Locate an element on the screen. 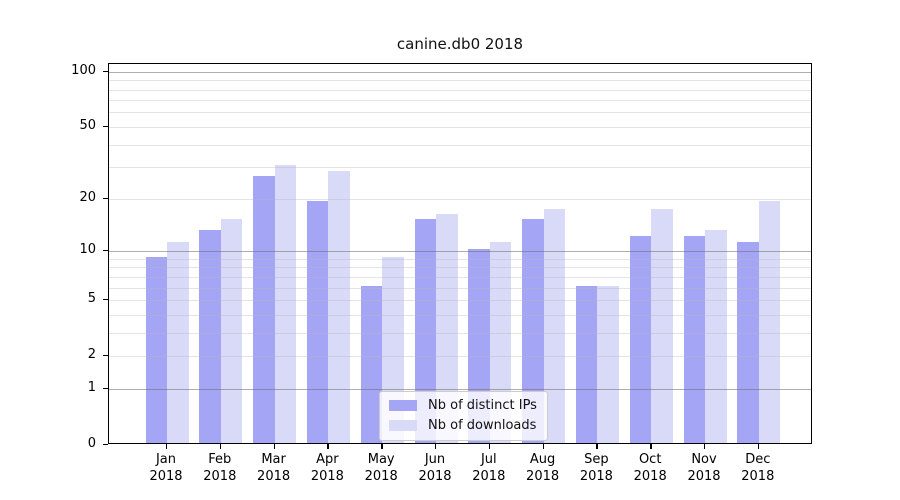 Image resolution: width=900 pixels, height=500 pixels. legend-item-downloads: Nb of downloads is located at coordinates (463, 425).